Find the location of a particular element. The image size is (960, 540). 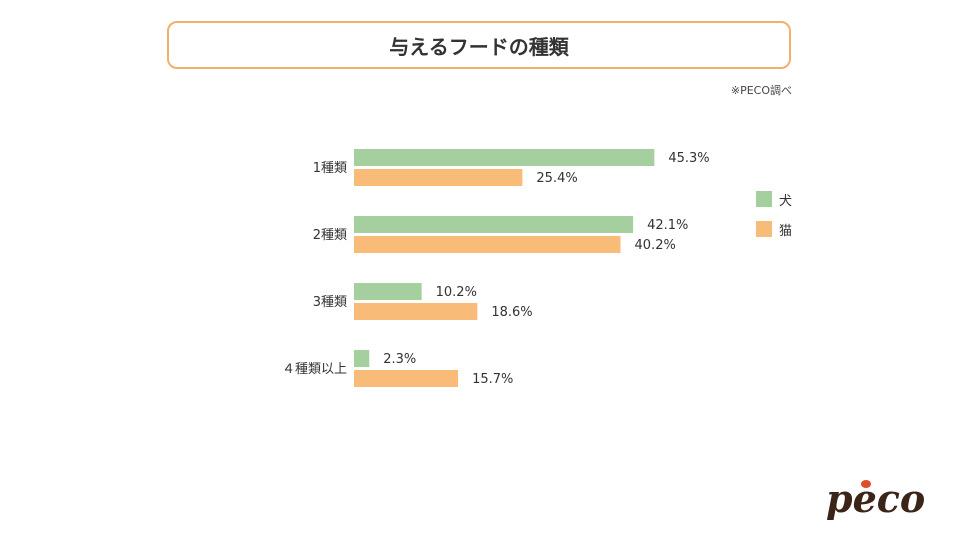

legend-swatch-dog is located at coordinates (764, 199).